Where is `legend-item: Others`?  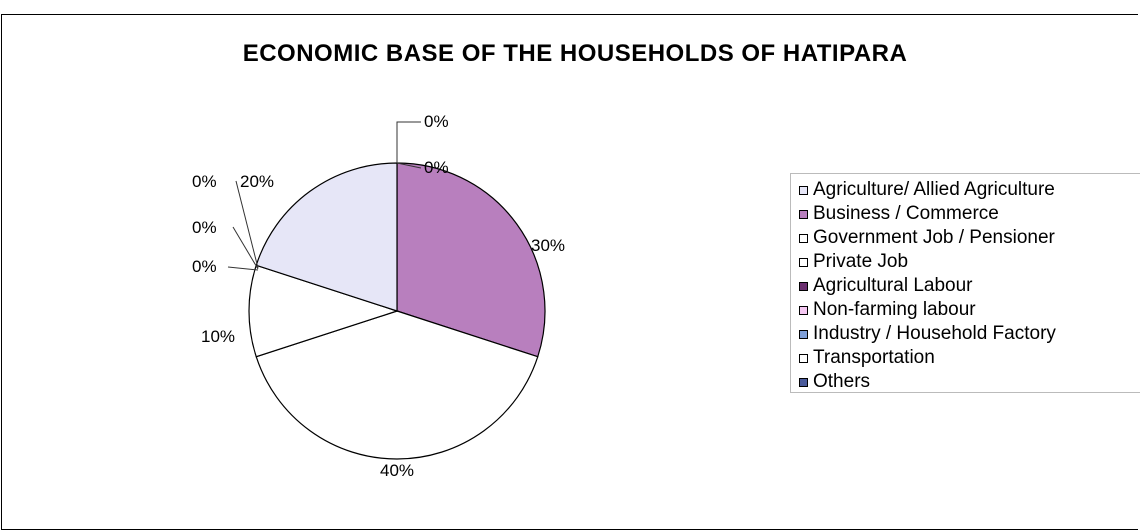
legend-item: Others is located at coordinates (834, 382).